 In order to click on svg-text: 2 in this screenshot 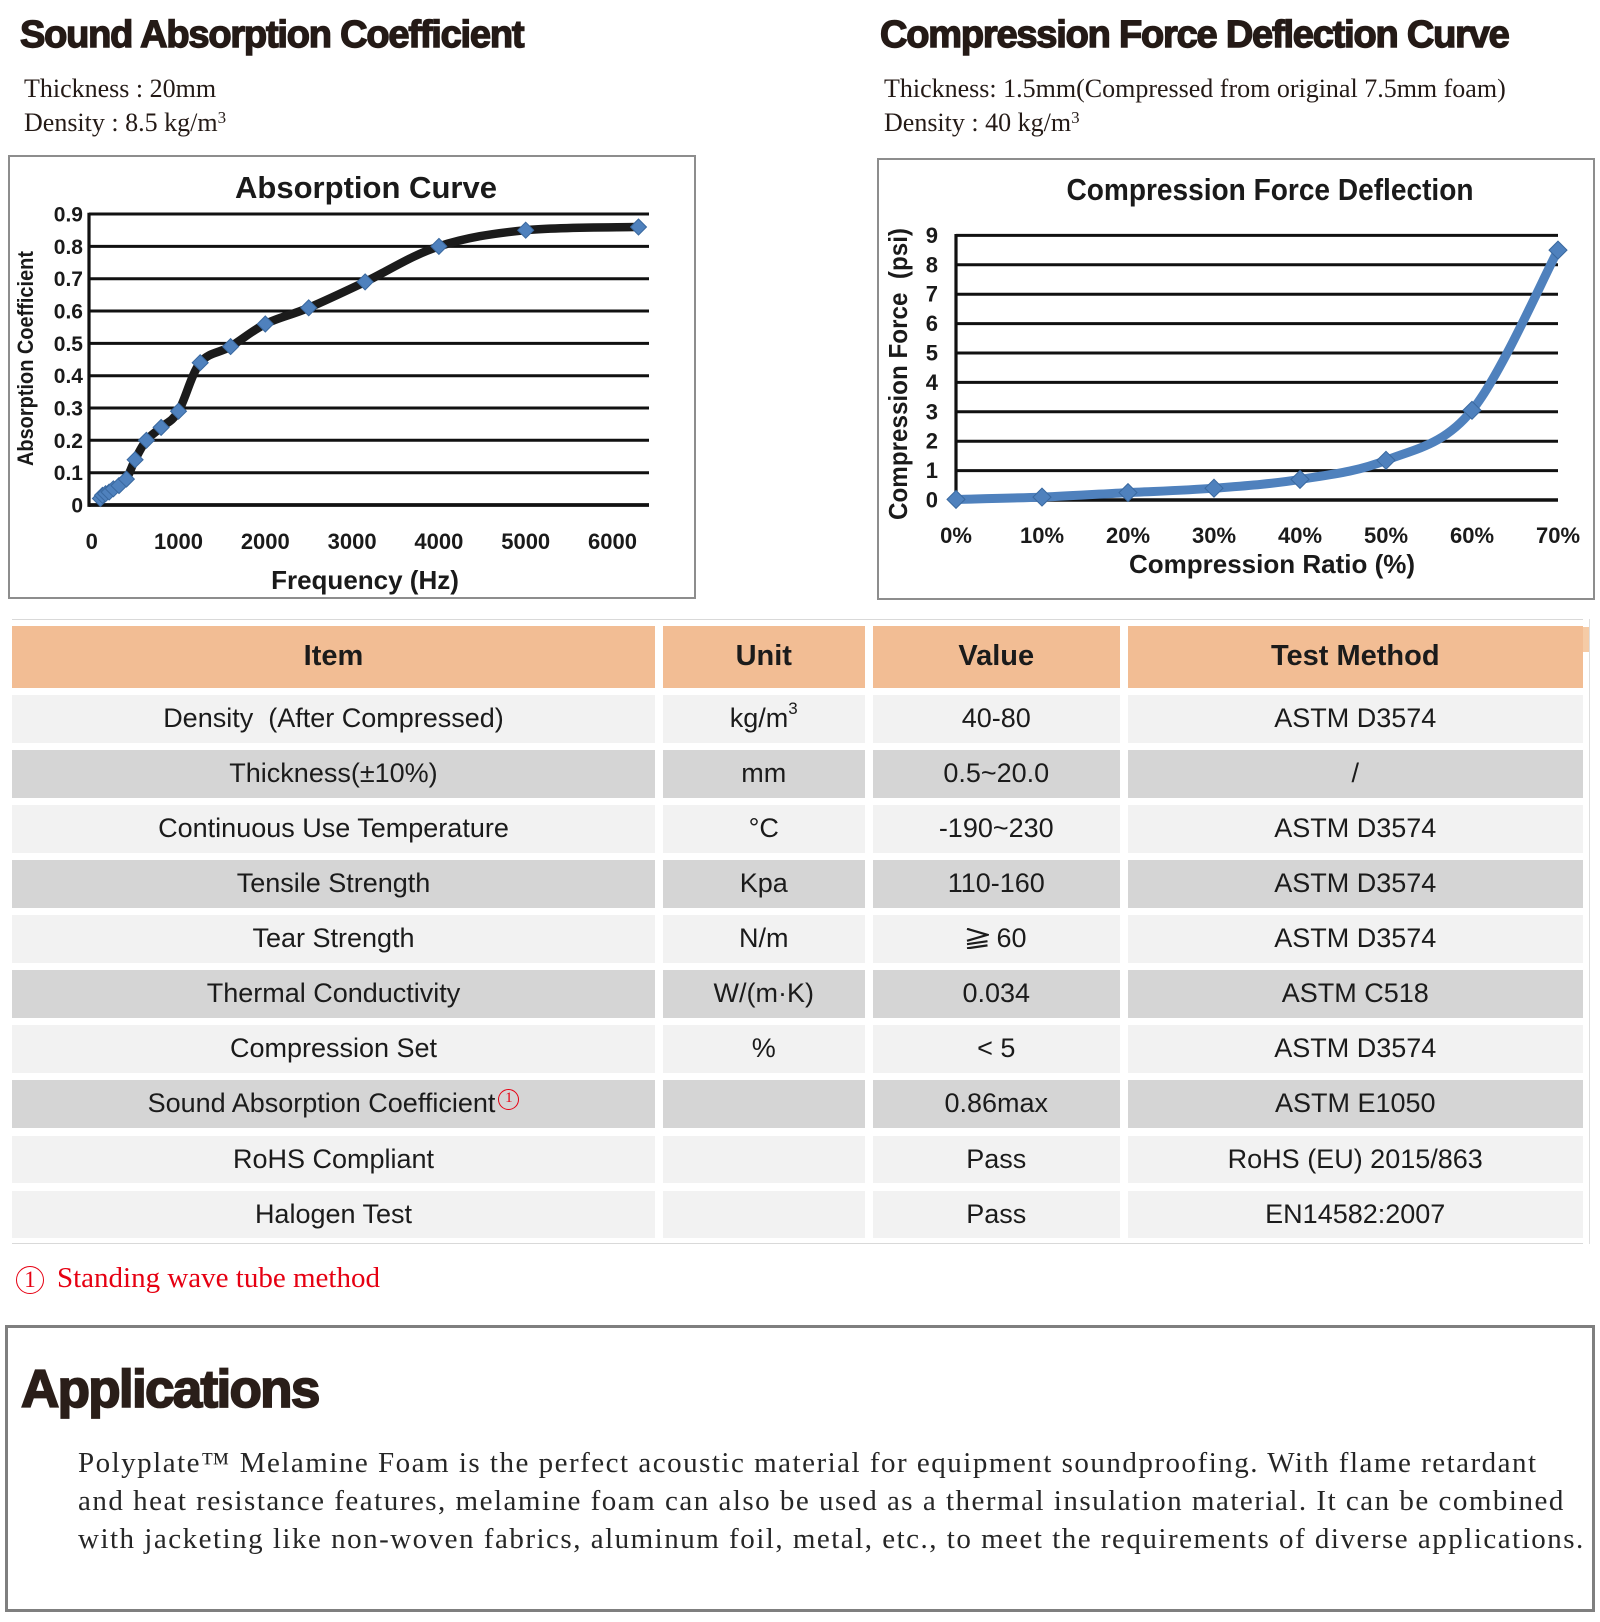, I will do `click(932, 441)`.